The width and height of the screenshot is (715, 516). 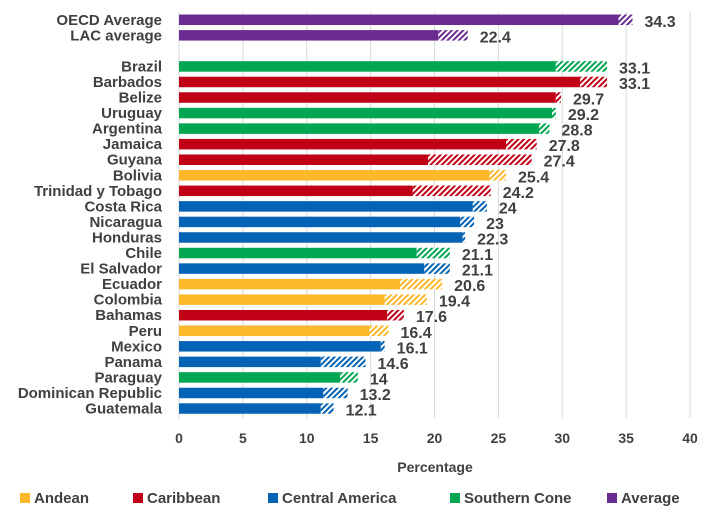 I want to click on category-label: Peru, so click(x=145, y=331).